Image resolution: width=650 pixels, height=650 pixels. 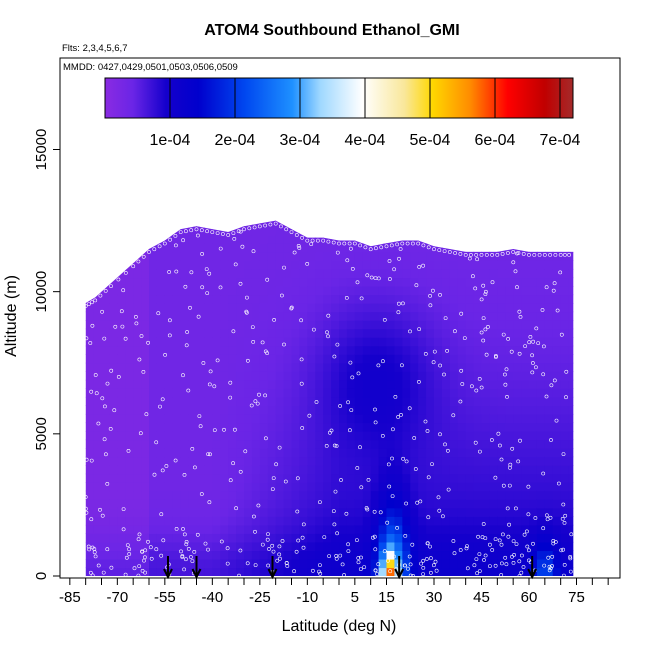 What do you see at coordinates (196, 568) in the screenshot?
I see `profile-marker-arrow` at bounding box center [196, 568].